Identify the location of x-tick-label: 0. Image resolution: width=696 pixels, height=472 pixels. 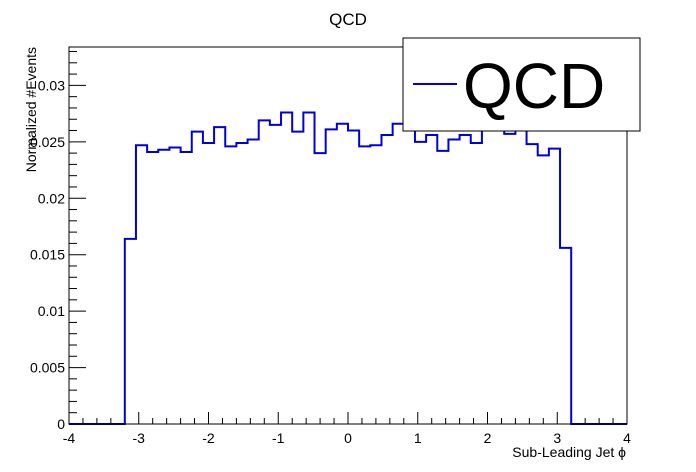
(348, 438).